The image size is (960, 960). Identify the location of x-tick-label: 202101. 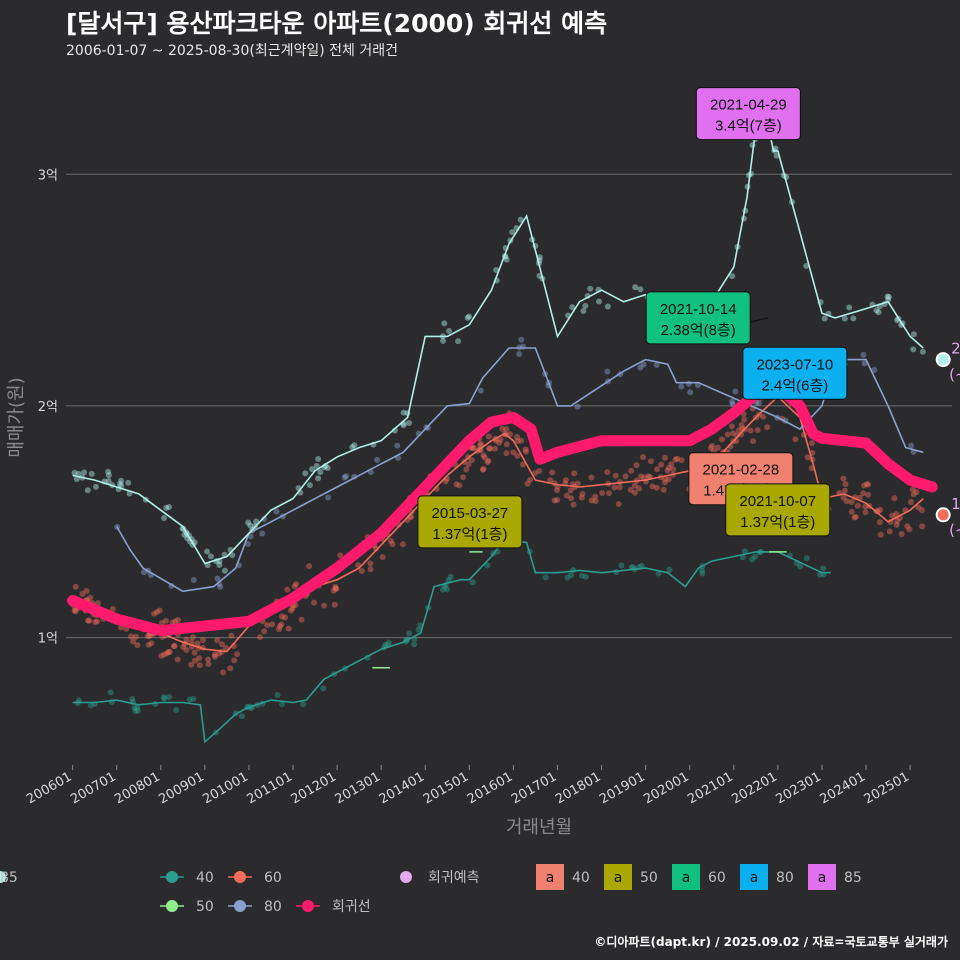
(710, 788).